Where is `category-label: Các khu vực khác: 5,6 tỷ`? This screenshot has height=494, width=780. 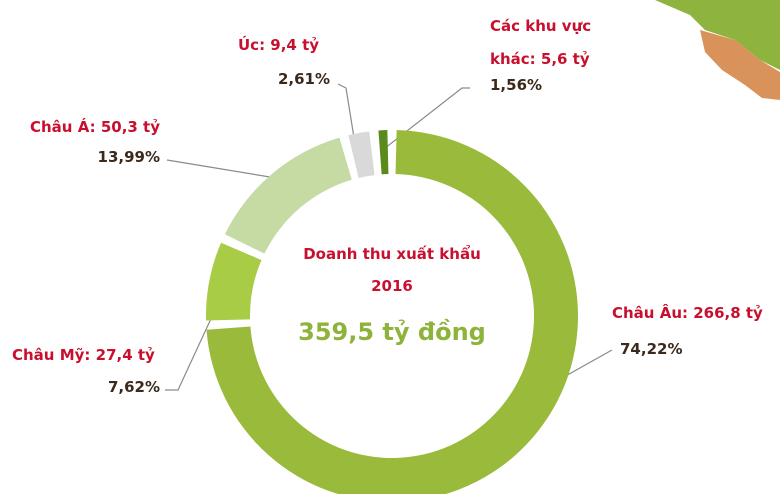 category-label: Các khu vực khác: 5,6 tỷ is located at coordinates (541, 42).